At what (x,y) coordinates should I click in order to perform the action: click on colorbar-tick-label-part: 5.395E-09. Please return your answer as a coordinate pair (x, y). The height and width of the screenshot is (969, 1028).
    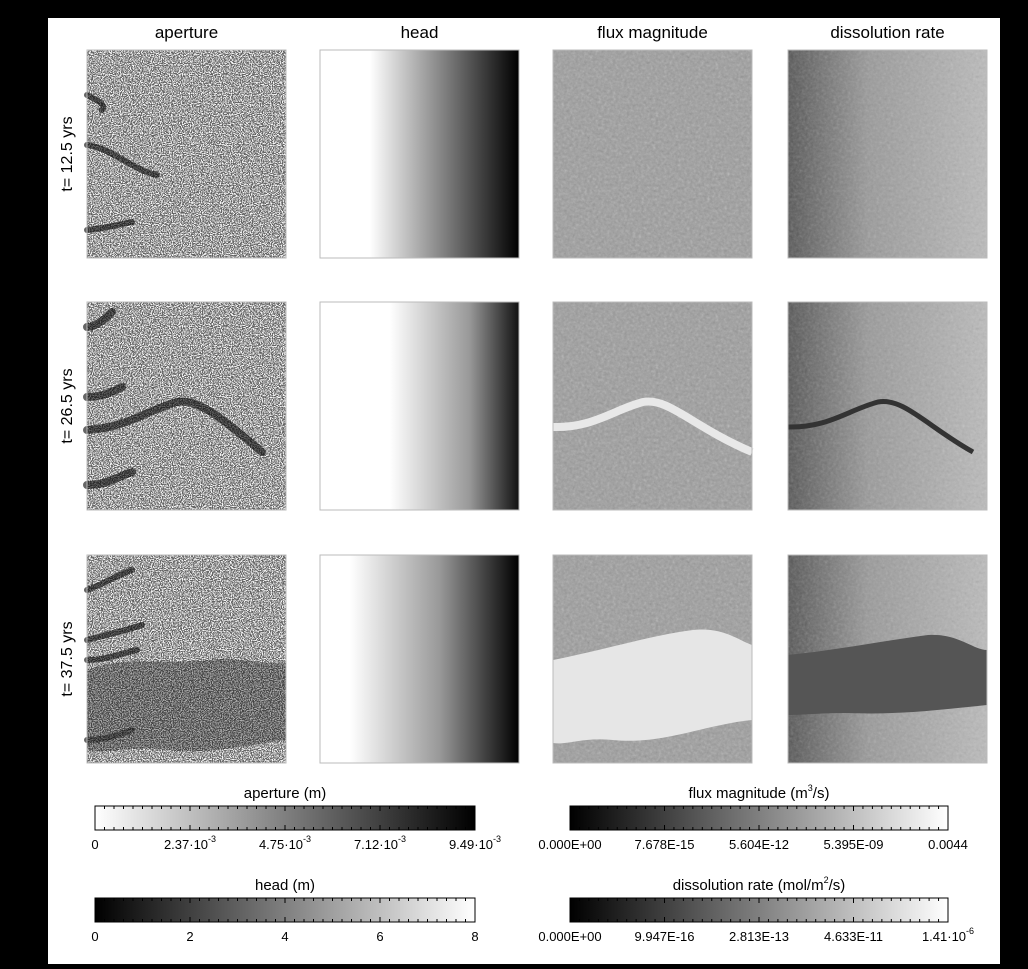
    Looking at the image, I should click on (854, 844).